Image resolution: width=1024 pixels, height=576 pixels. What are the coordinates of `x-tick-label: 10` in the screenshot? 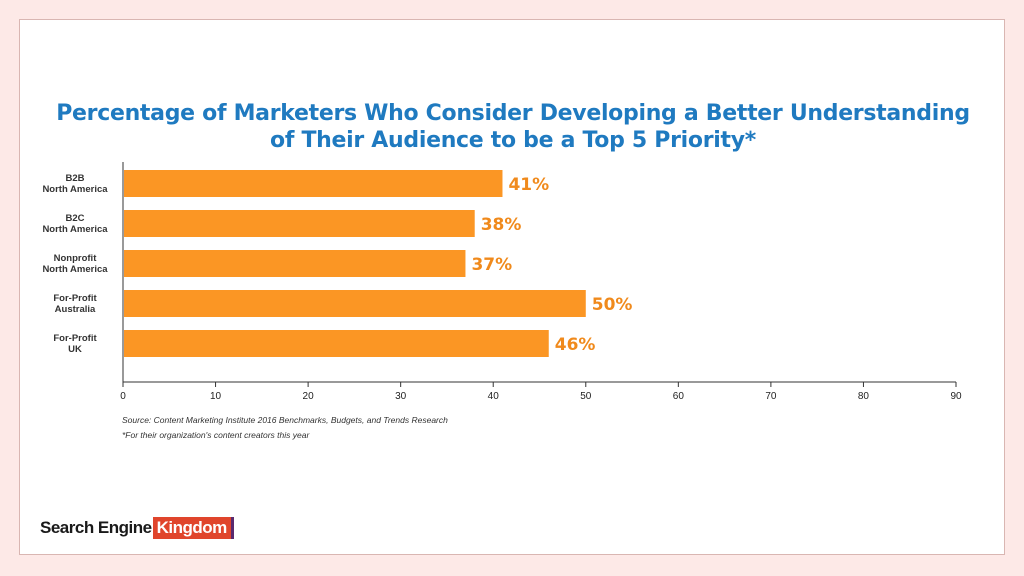 It's located at (216, 395).